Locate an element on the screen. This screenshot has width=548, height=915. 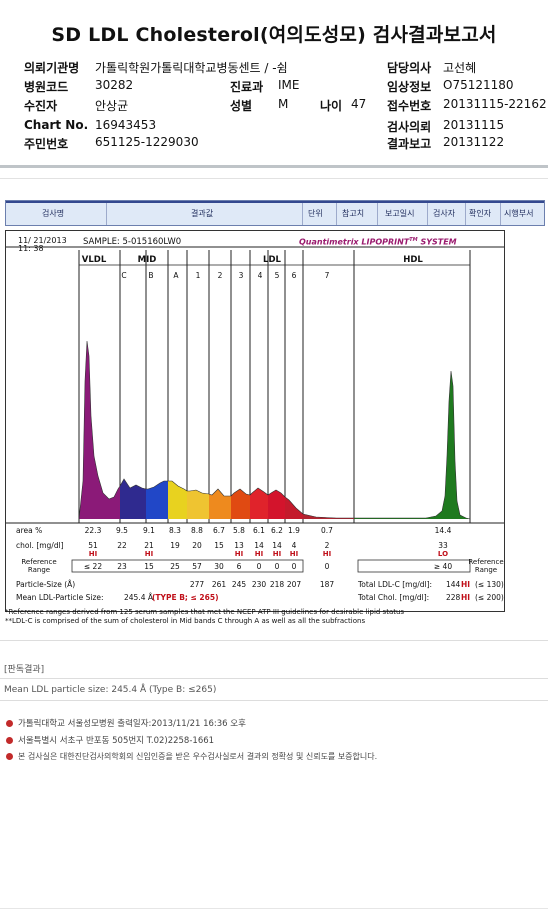
group-label-hdl: HDL is located at coordinates (413, 260).